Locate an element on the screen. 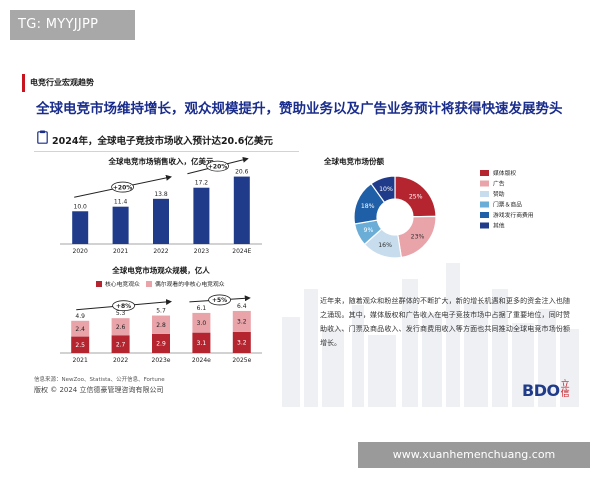  watermark-top: TG: MYYJJPP is located at coordinates (72, 25).